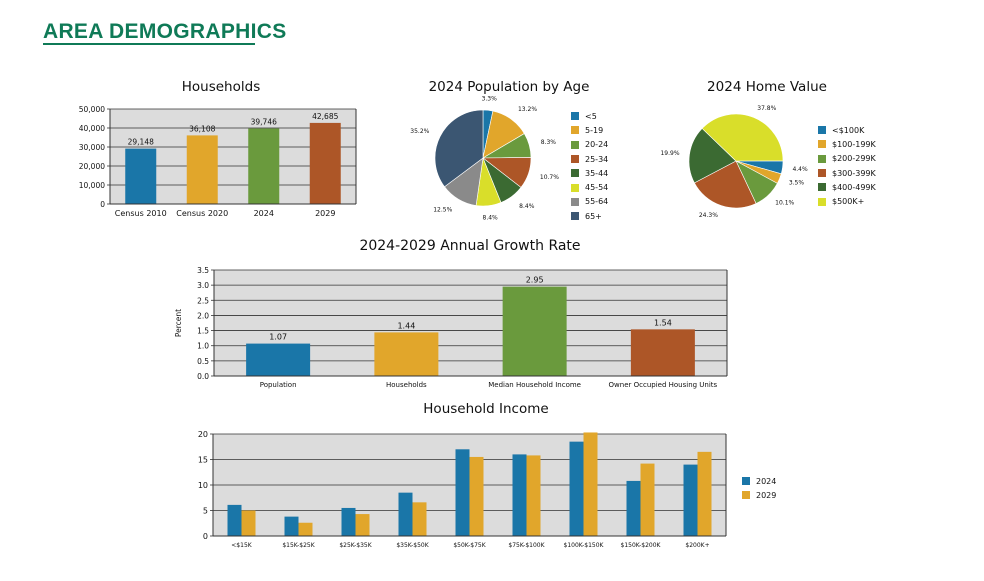  What do you see at coordinates (589, 173) in the screenshot?
I see `legend-item: 35-44` at bounding box center [589, 173].